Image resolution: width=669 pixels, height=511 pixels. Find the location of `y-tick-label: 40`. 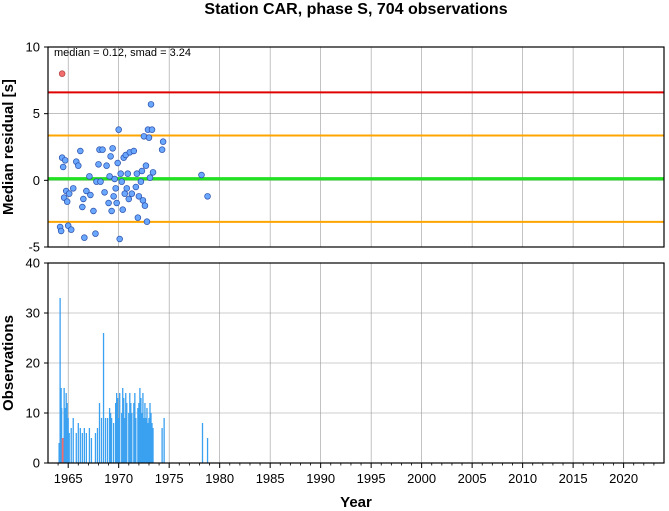

y-tick-label: 40 is located at coordinates (33, 263).